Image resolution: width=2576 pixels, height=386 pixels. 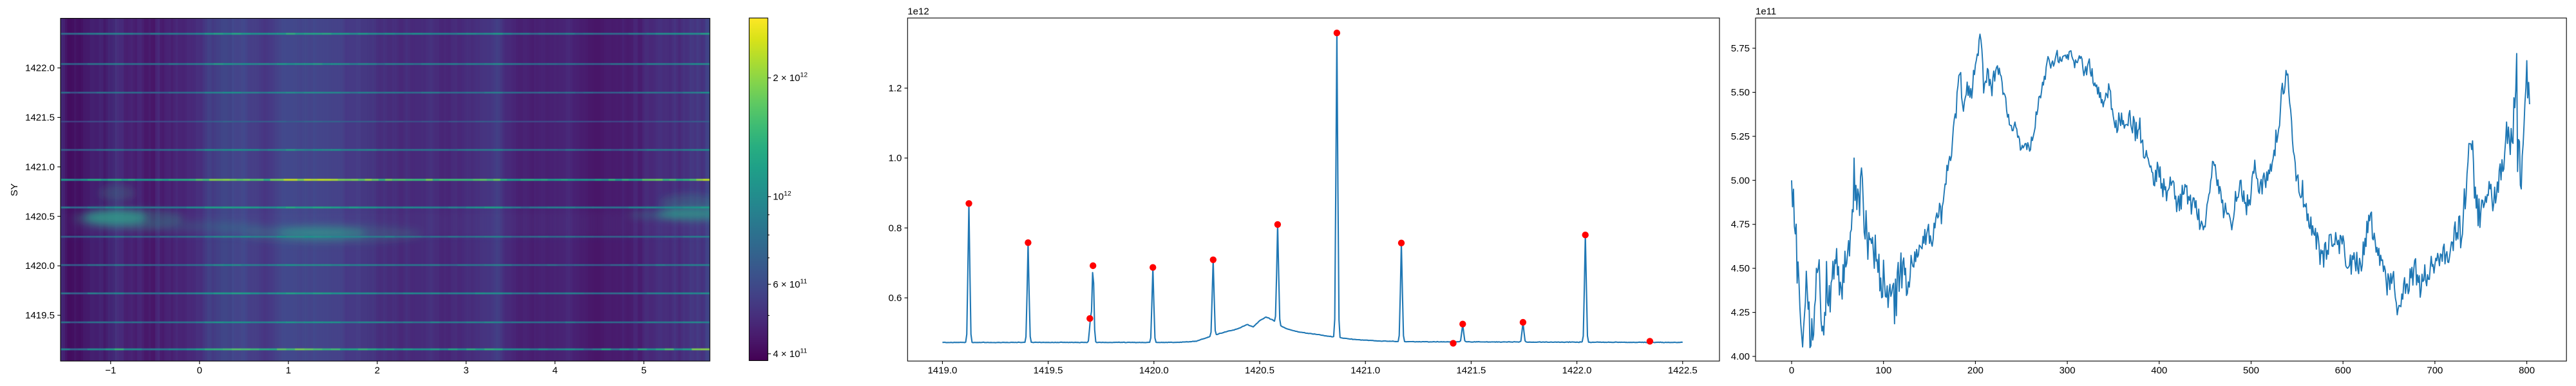 I want to click on svg-text: 1419.0, so click(x=942, y=370).